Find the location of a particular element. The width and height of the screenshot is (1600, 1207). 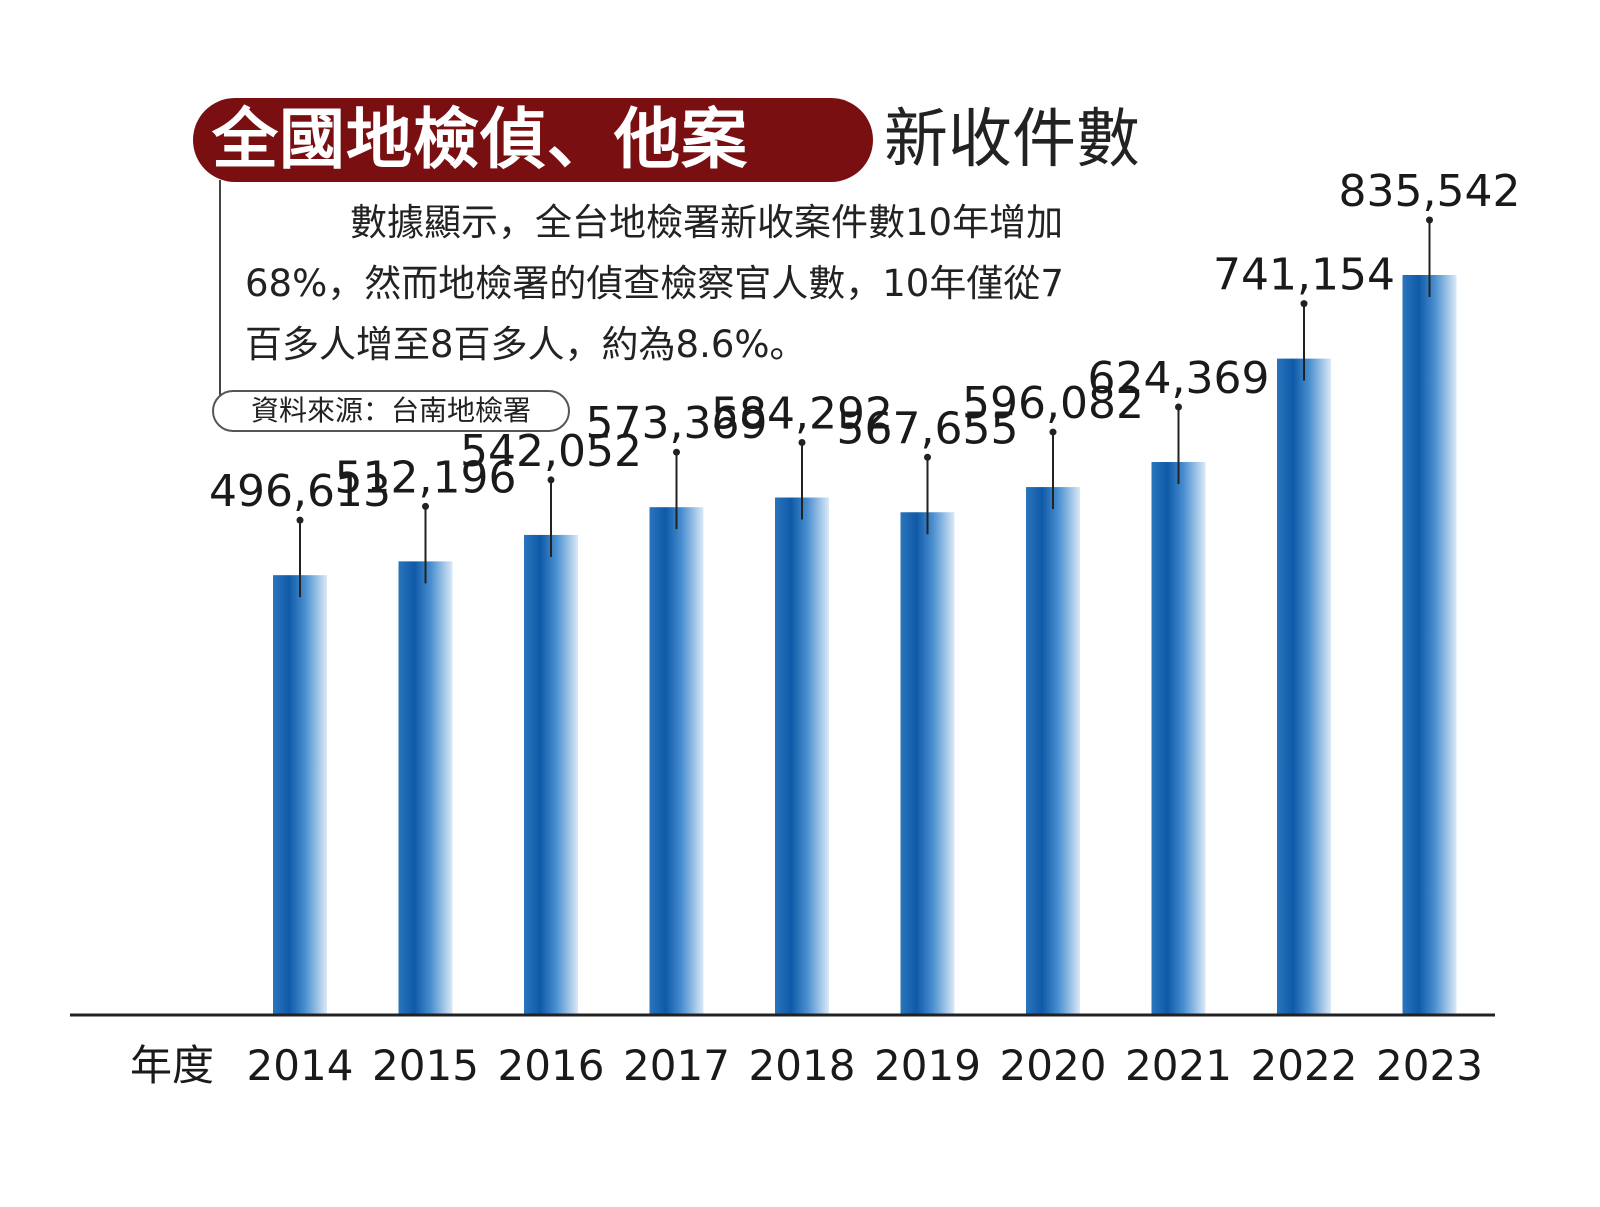

x-tick-label-2016: 2016 is located at coordinates (551, 1065).